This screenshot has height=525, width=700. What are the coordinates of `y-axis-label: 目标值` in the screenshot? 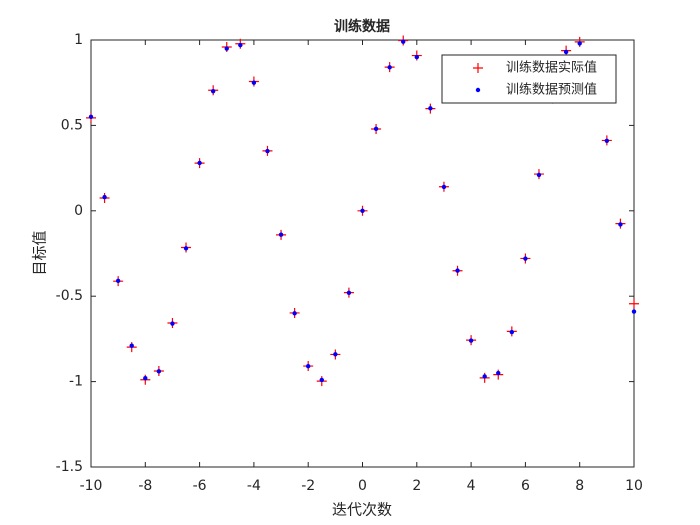 It's located at (40, 252).